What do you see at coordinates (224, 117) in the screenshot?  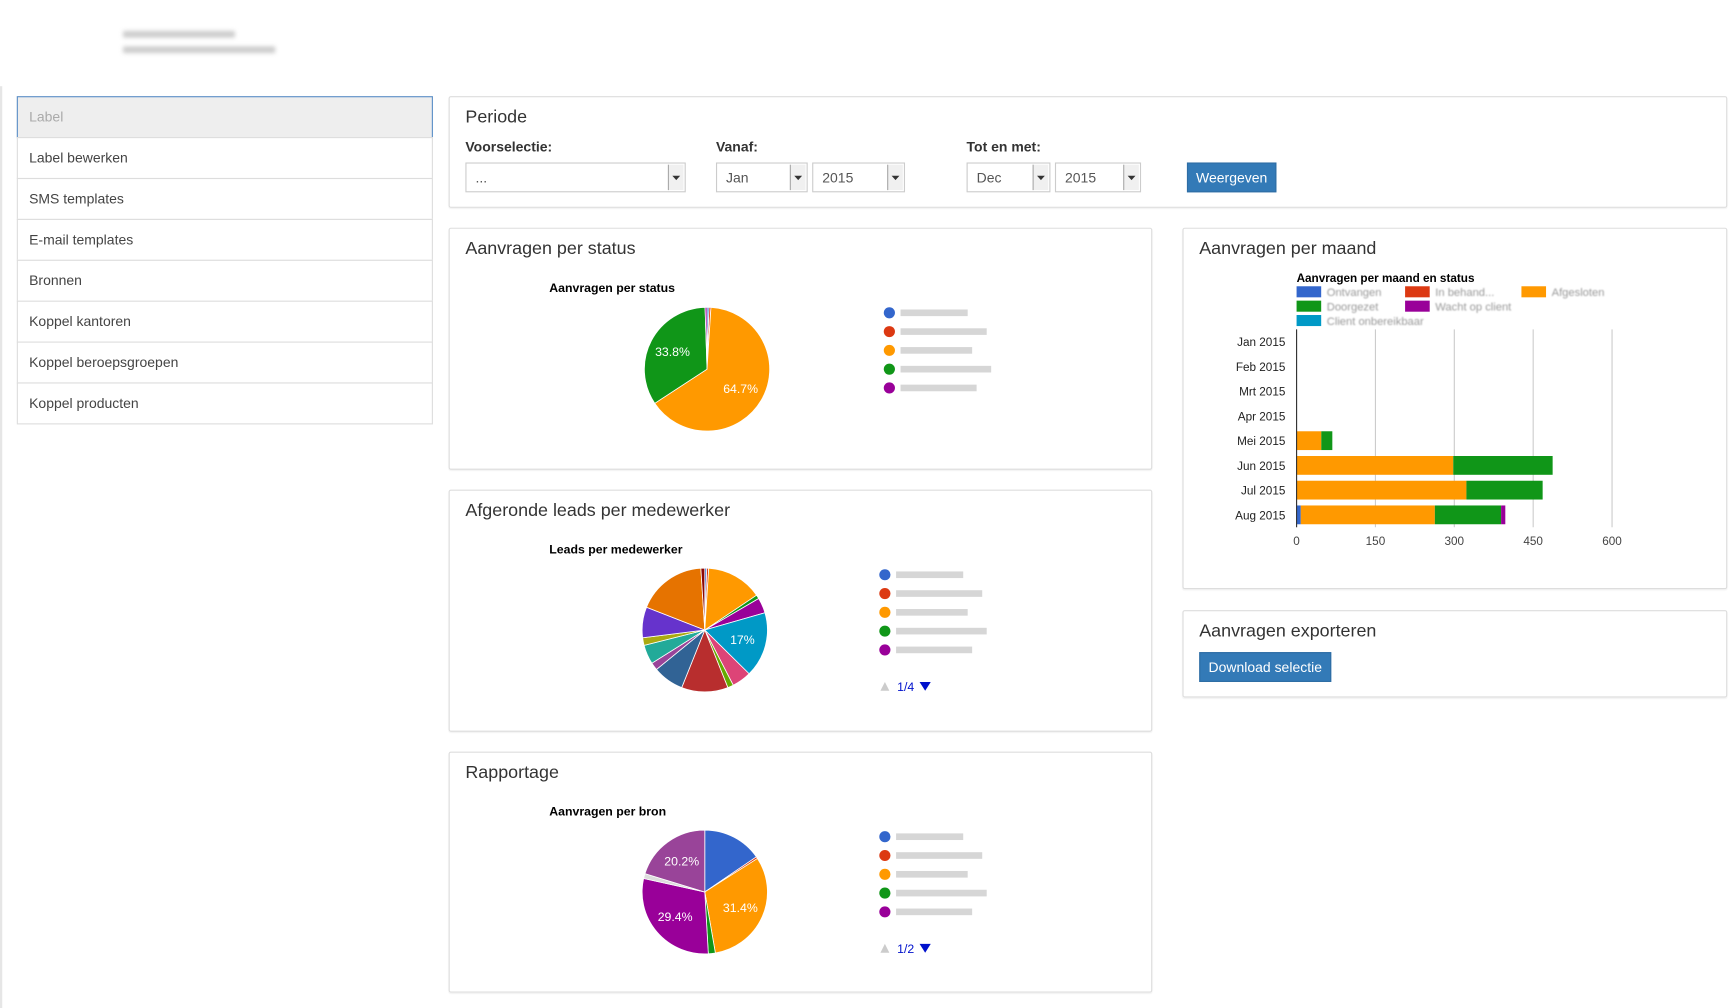 I see `sidebar-item: Label` at bounding box center [224, 117].